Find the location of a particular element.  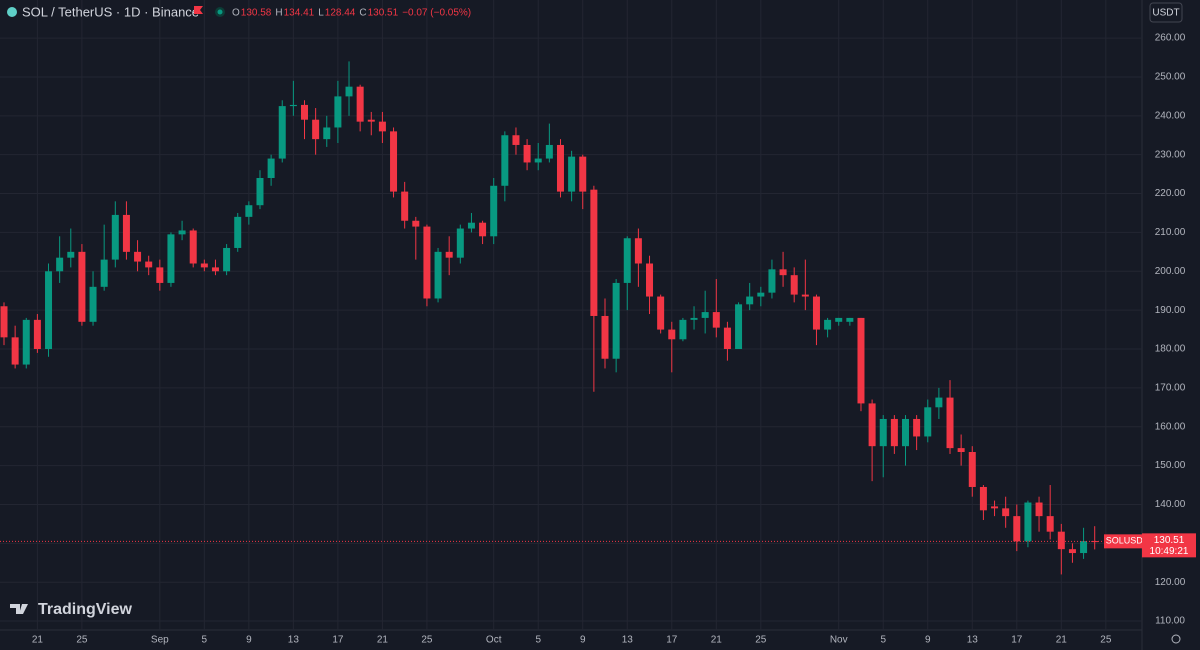

y-tick-label: 170.00 is located at coordinates (1170, 388).